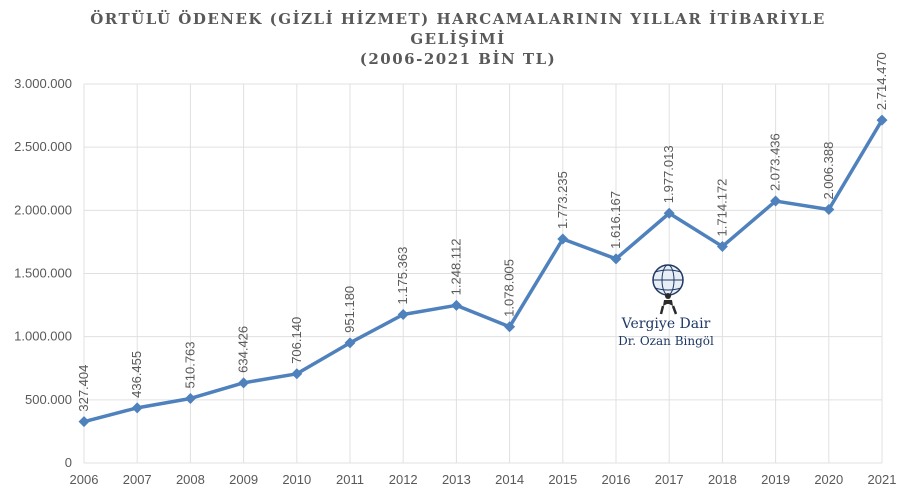 The width and height of the screenshot is (916, 500). Describe the element at coordinates (669, 479) in the screenshot. I see `x-tick-label: 2017` at that location.